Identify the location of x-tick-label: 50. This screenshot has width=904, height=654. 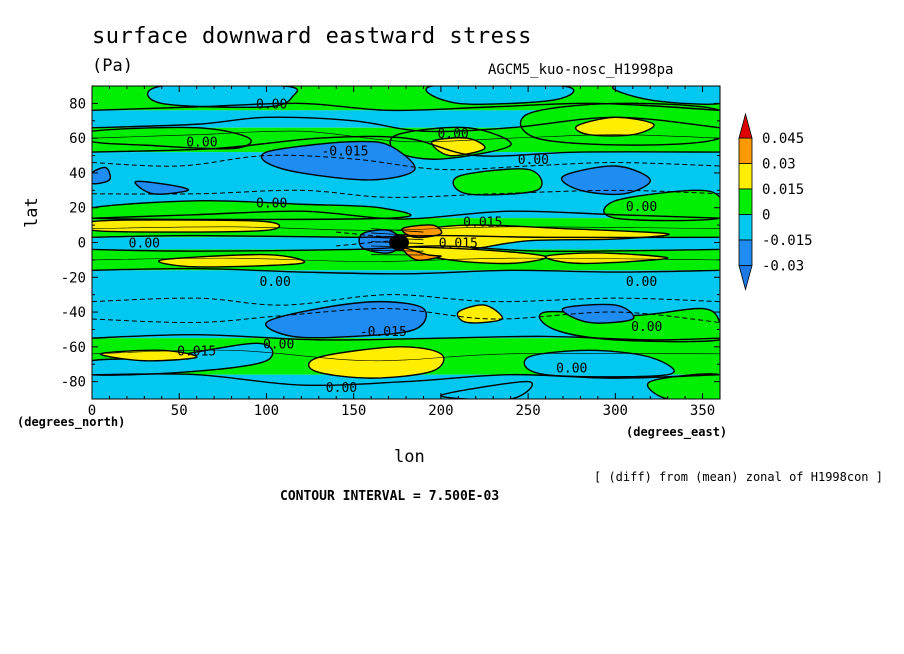
(179, 411).